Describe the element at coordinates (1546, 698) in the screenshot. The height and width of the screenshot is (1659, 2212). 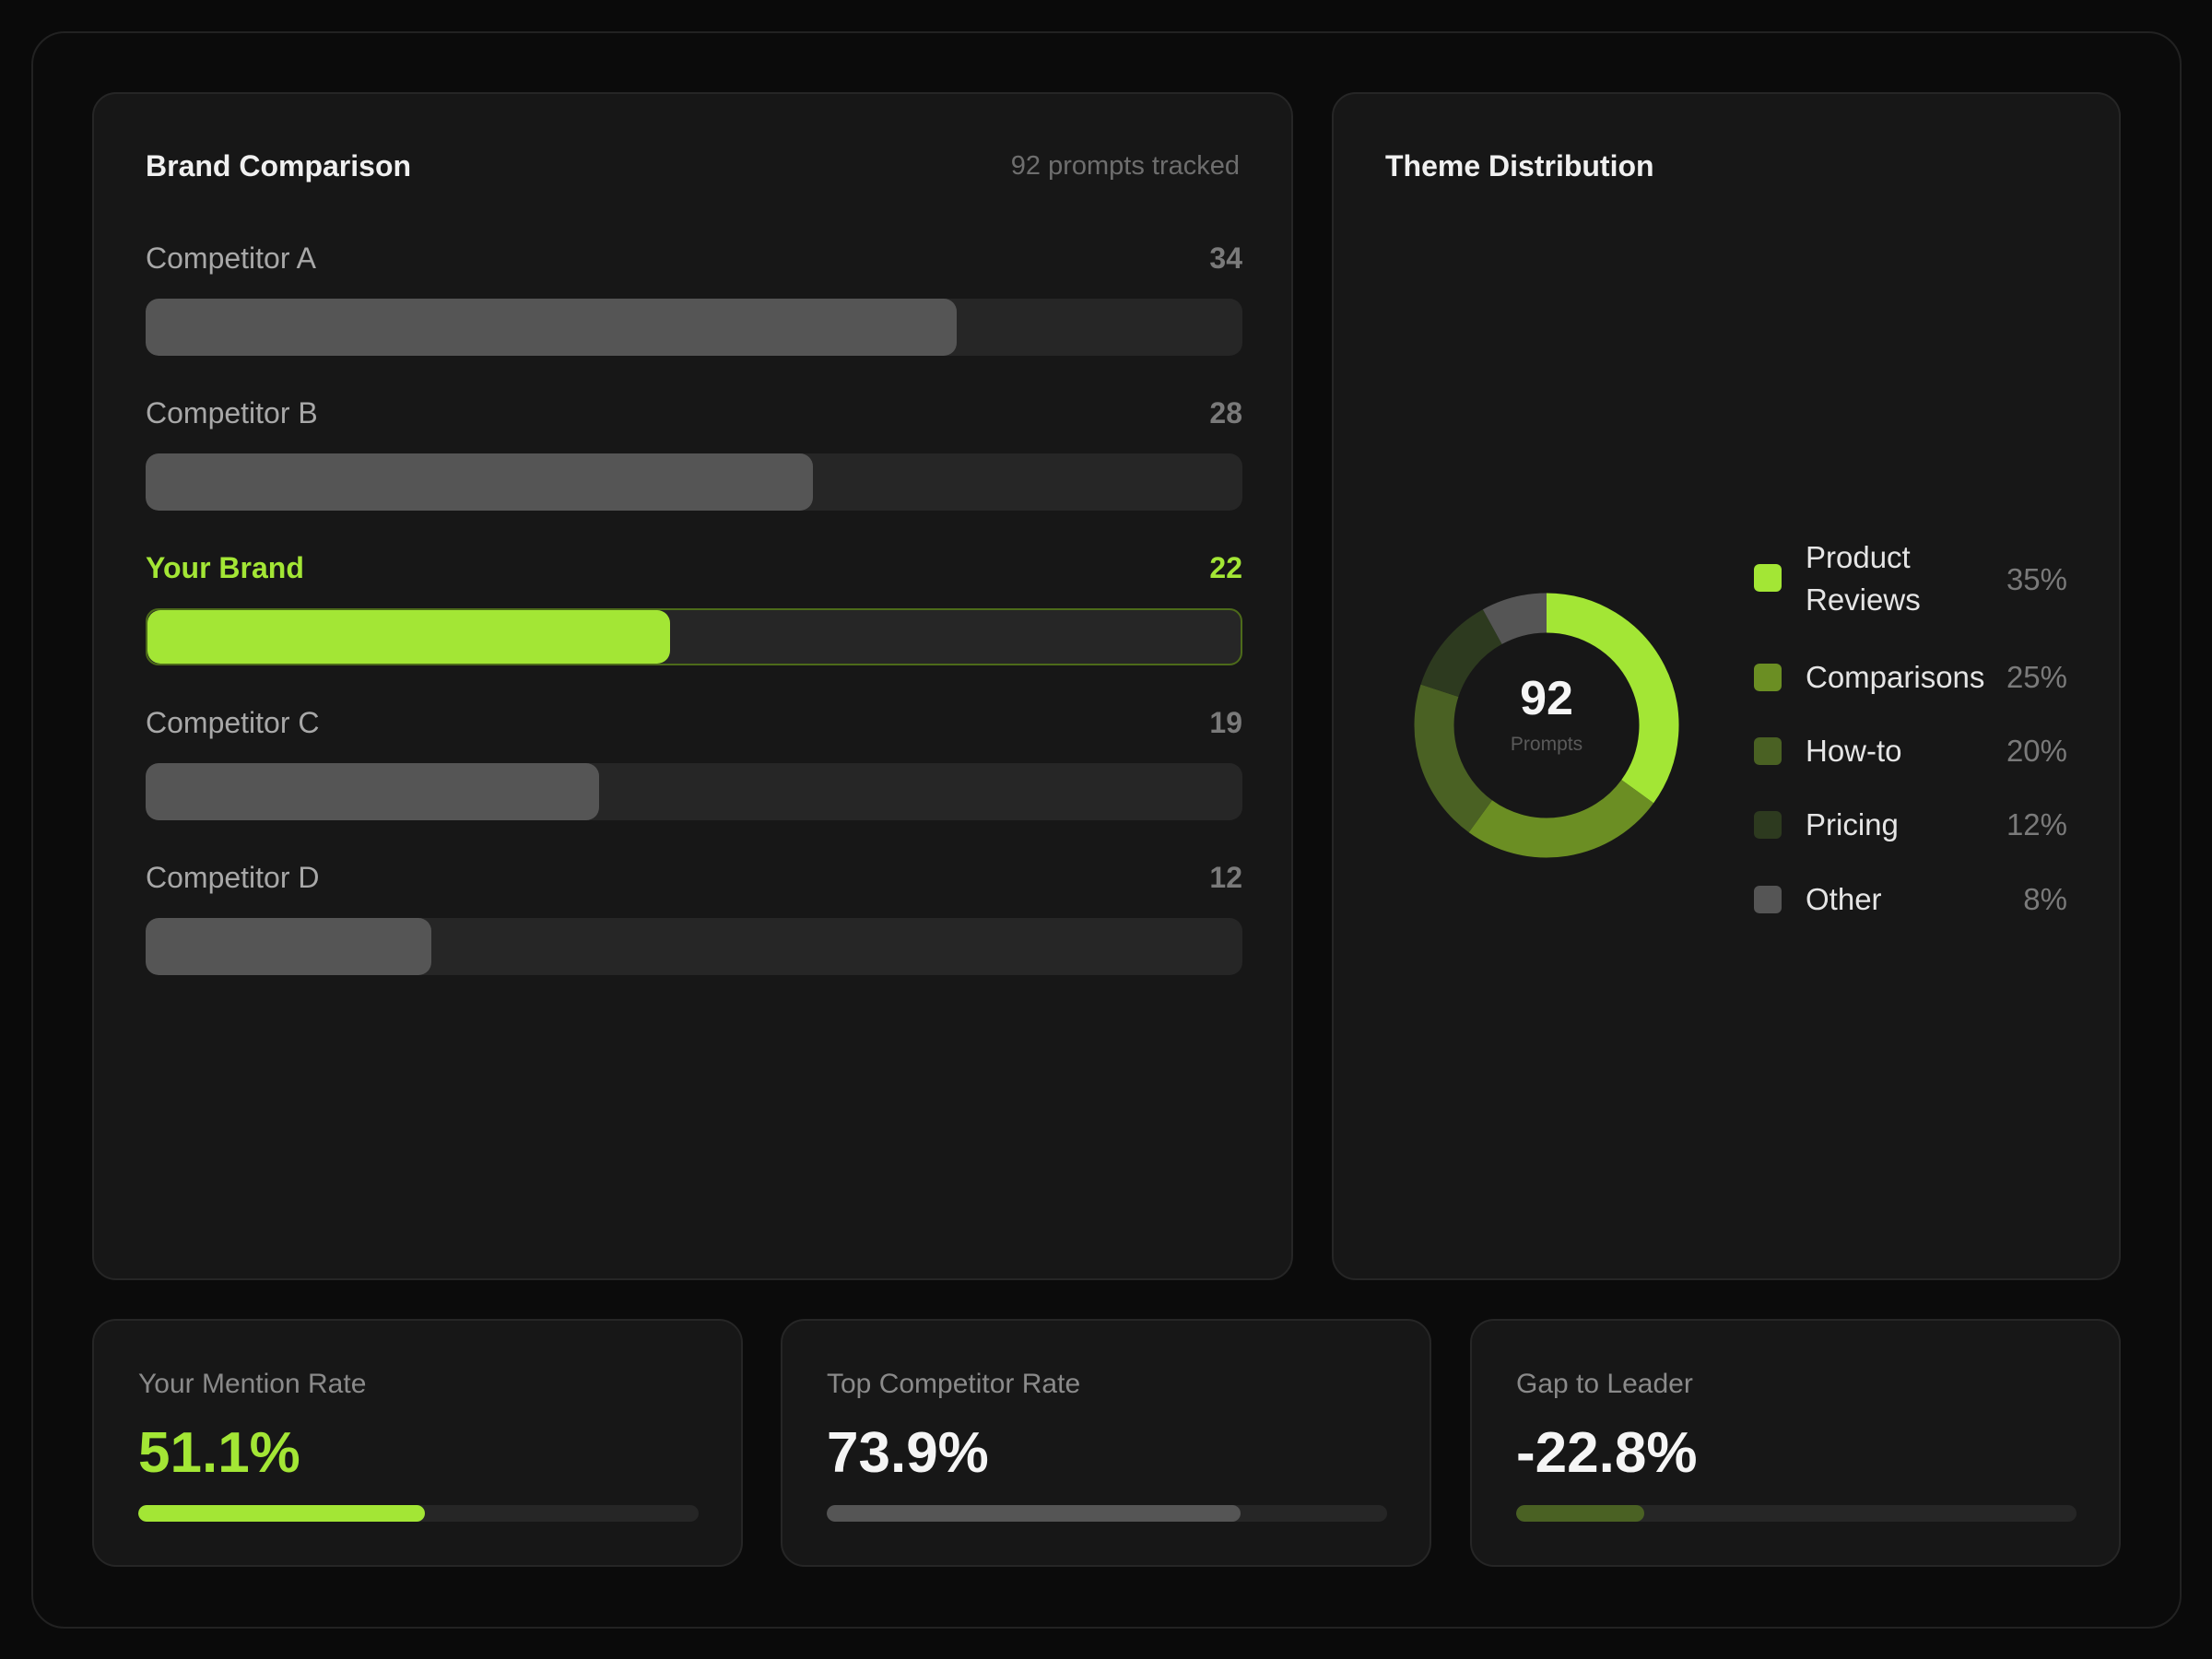
I see `donut-center-value: 92` at that location.